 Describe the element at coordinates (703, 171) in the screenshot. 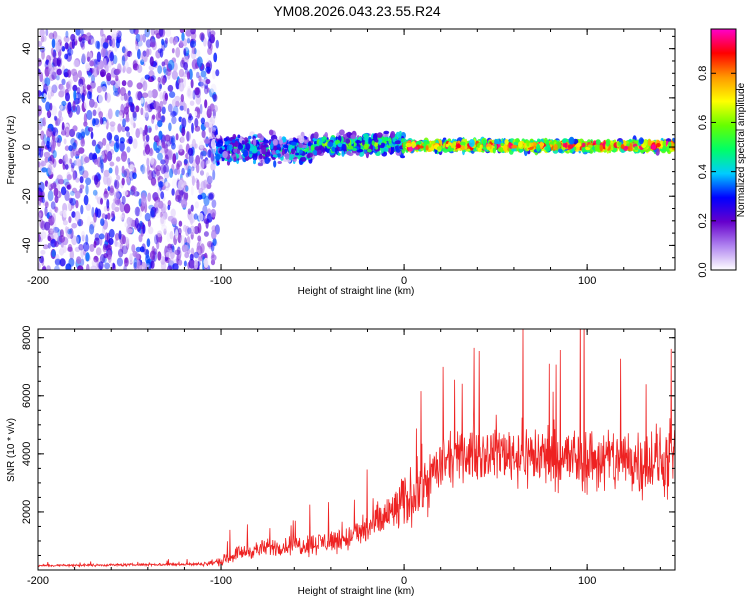

I see `colorbar-tick-label: 0.4` at that location.